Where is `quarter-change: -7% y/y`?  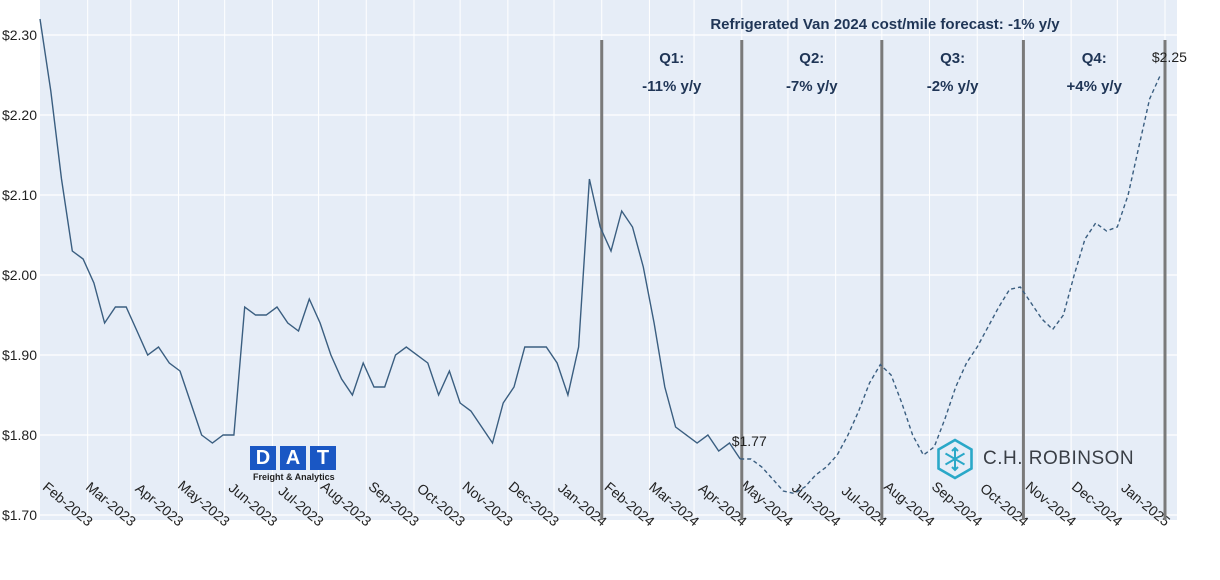 quarter-change: -7% y/y is located at coordinates (812, 86).